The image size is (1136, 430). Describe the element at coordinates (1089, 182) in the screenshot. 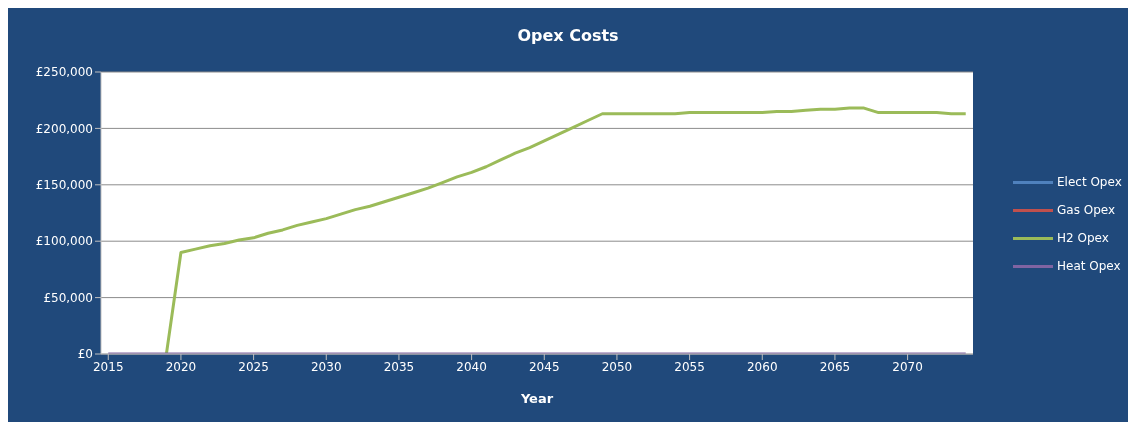

I see `legend-label: Elect Opex` at that location.